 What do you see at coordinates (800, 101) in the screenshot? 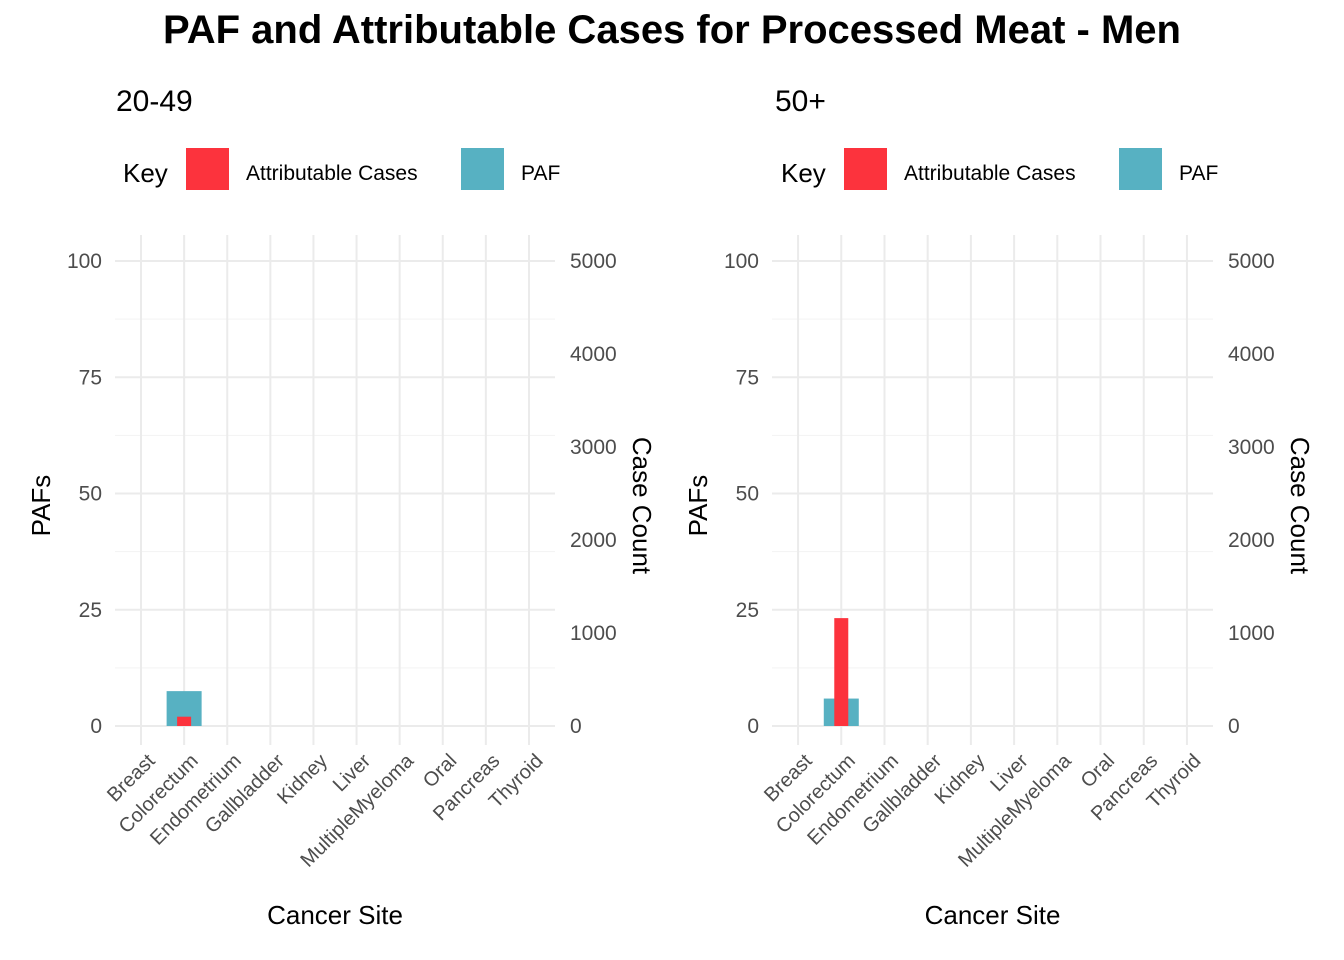
I see `panel-title: 50+` at bounding box center [800, 101].